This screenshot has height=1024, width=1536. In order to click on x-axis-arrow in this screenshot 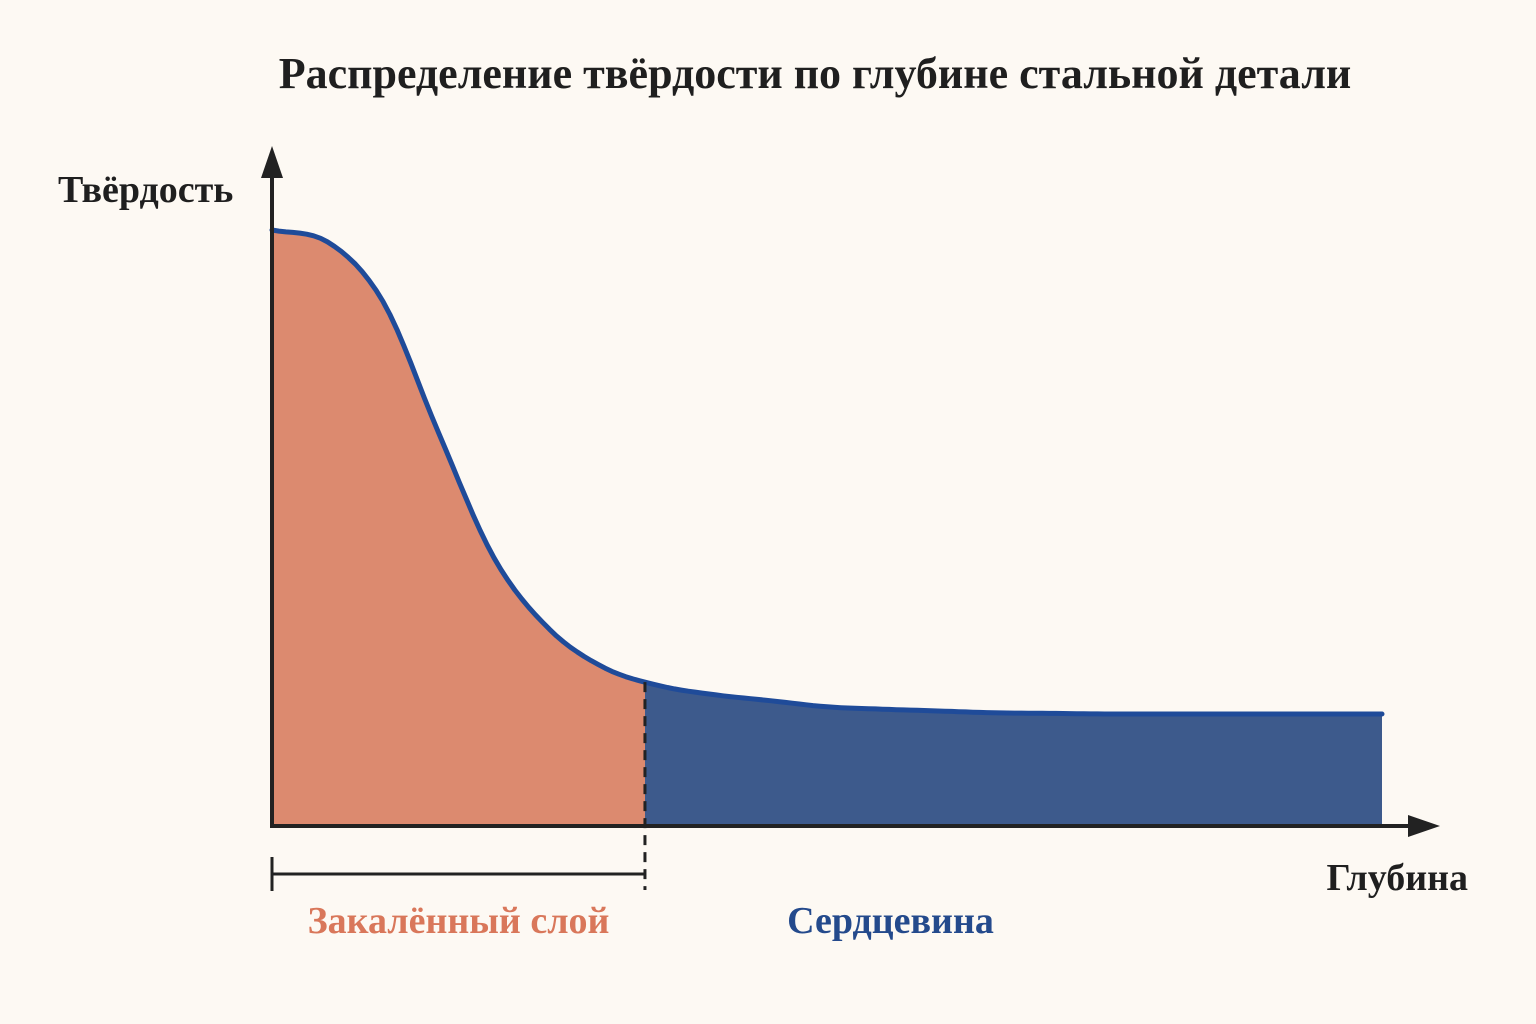, I will do `click(1424, 826)`.